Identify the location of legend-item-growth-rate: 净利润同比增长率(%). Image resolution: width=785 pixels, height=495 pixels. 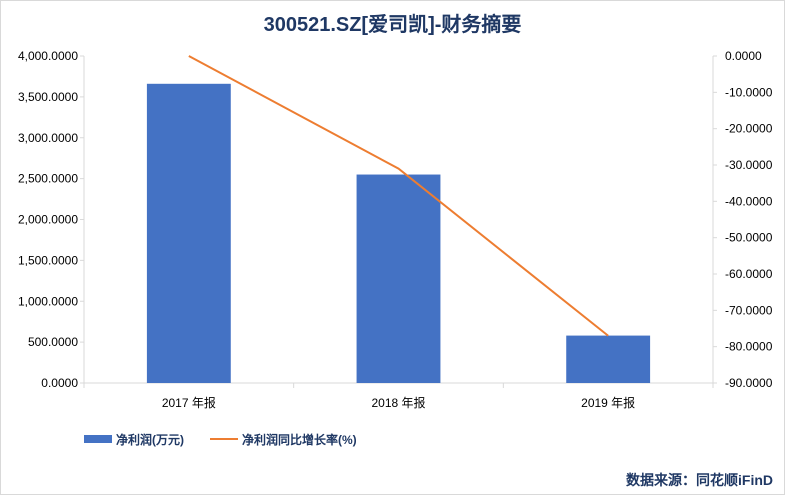
(283, 439).